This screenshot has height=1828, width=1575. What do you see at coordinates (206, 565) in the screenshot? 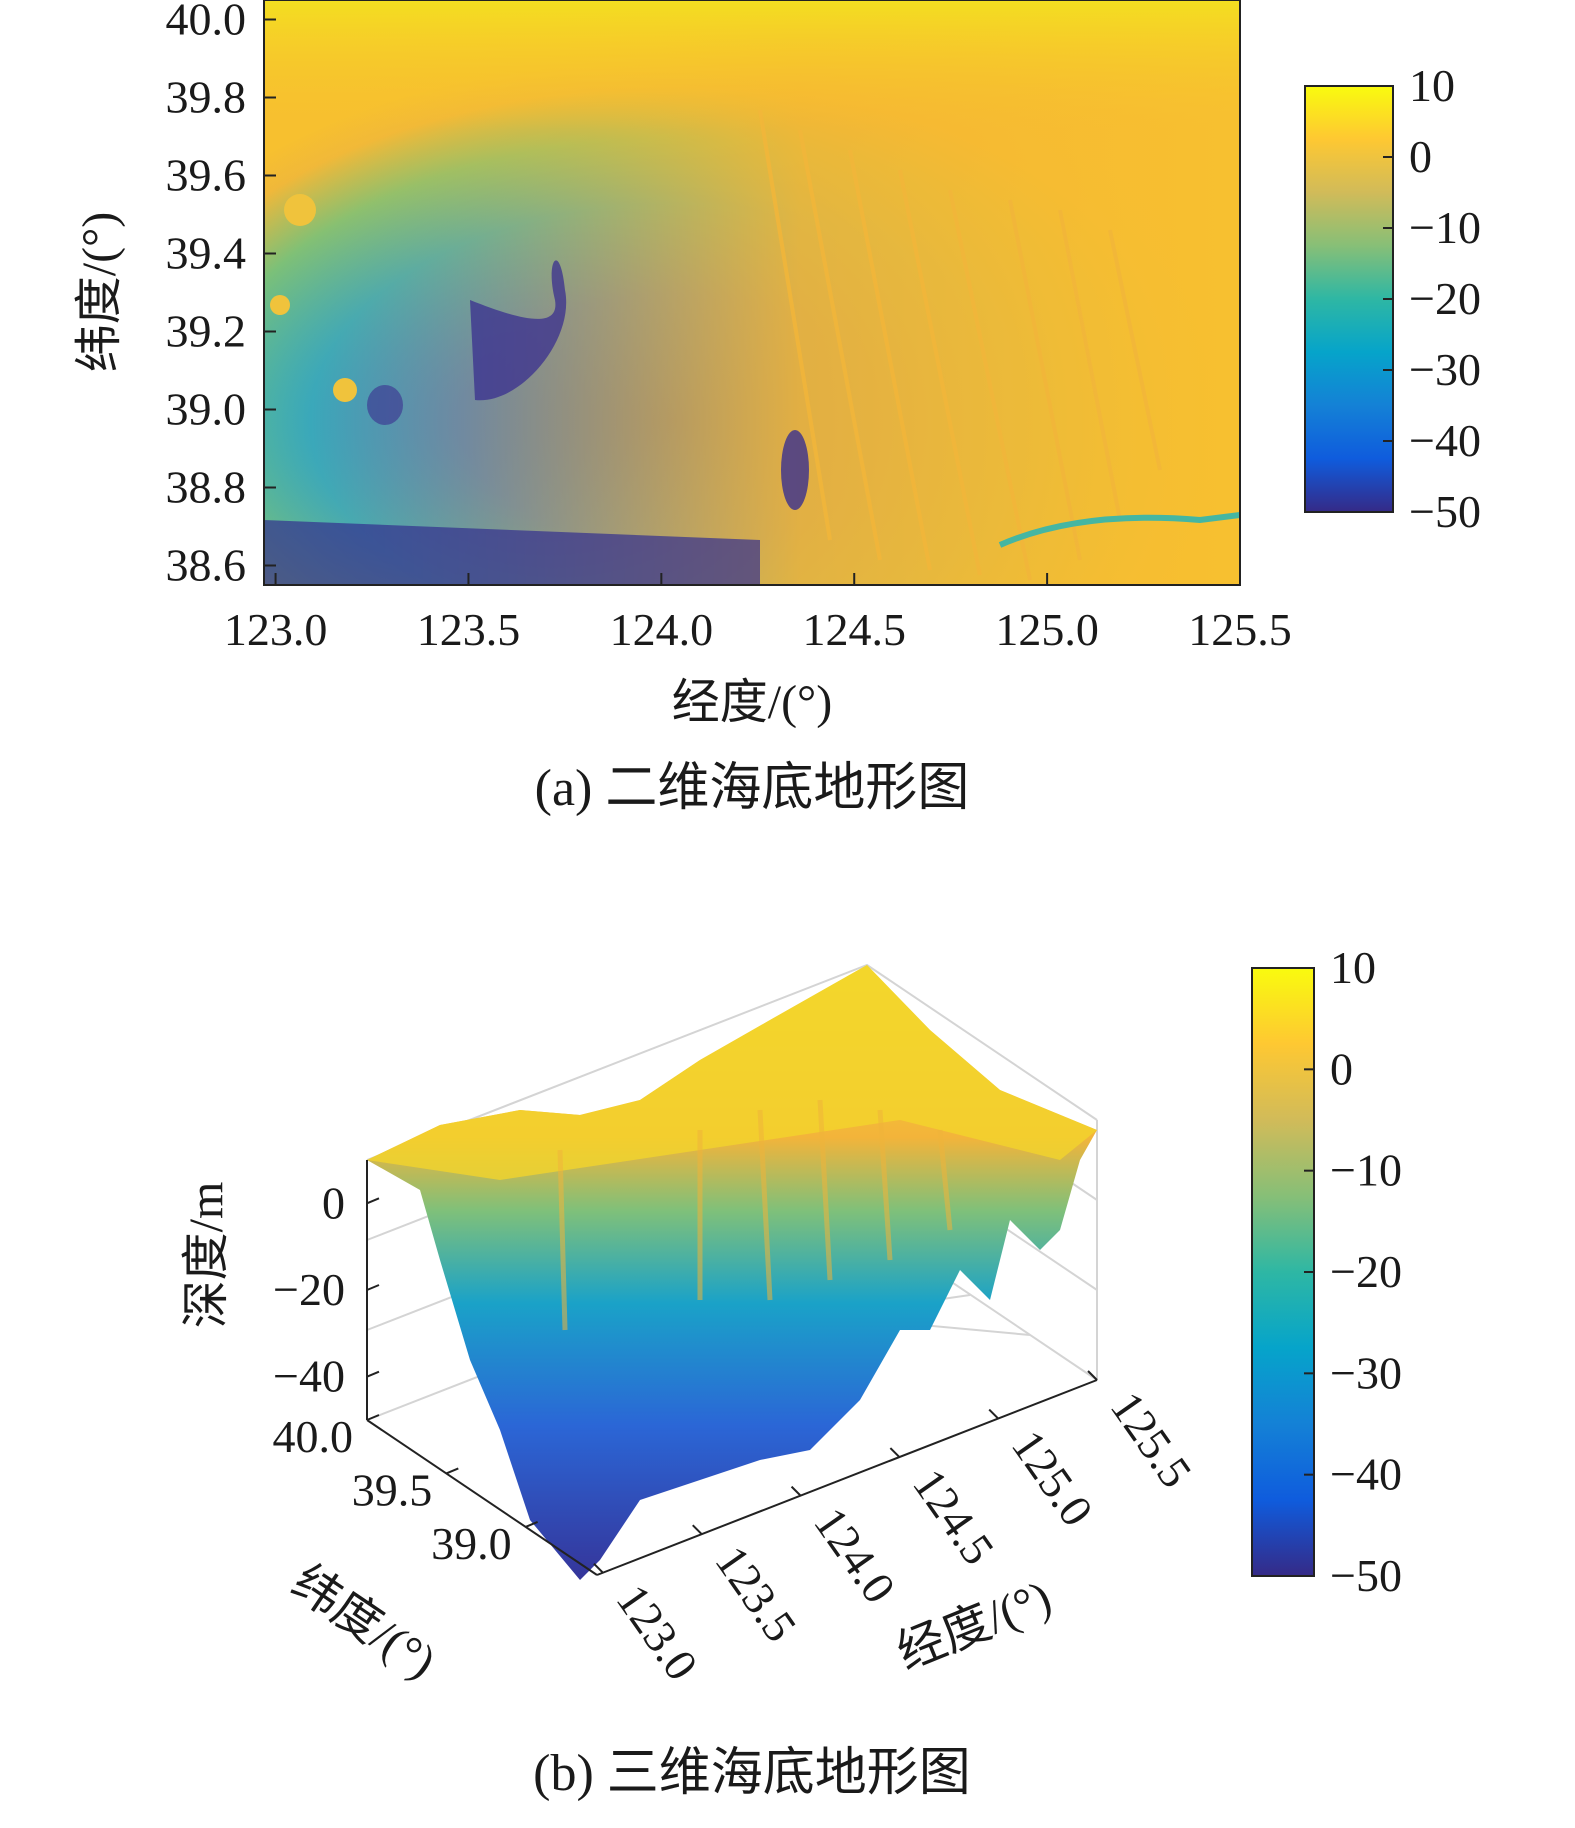
I see `y-tick-label-a: 38.6` at bounding box center [206, 565].